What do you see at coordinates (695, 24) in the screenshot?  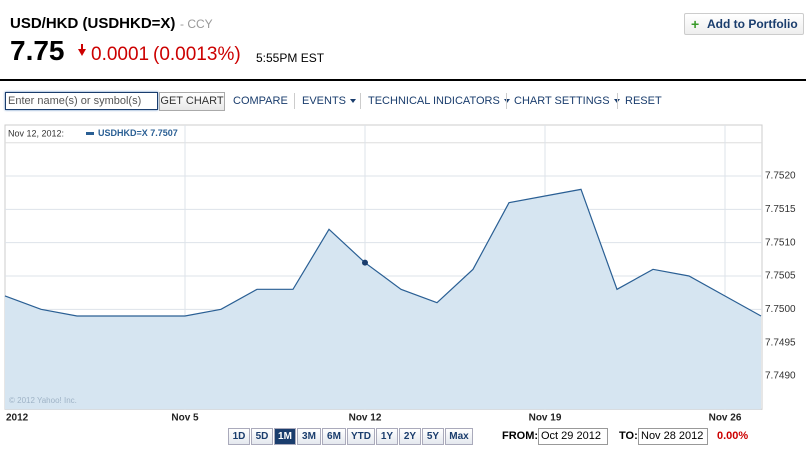 I see `plus-icon: +` at bounding box center [695, 24].